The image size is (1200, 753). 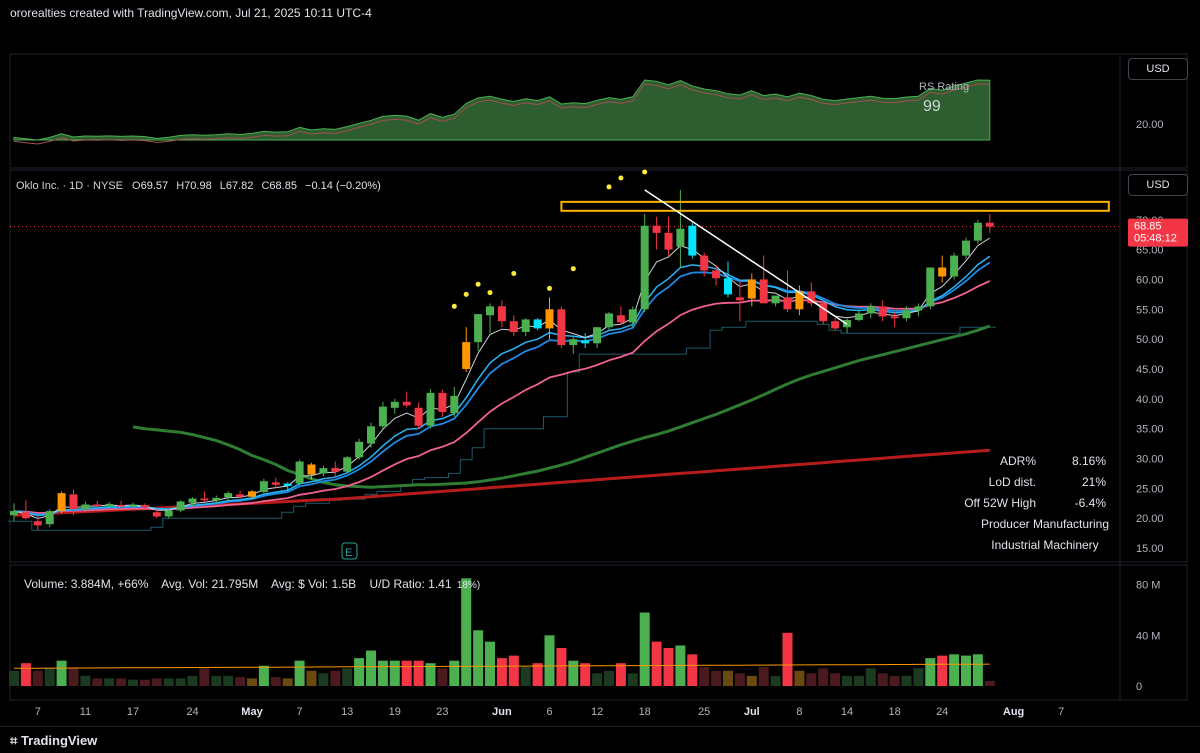 What do you see at coordinates (1013, 712) in the screenshot?
I see `time-tick-label: Aug` at bounding box center [1013, 712].